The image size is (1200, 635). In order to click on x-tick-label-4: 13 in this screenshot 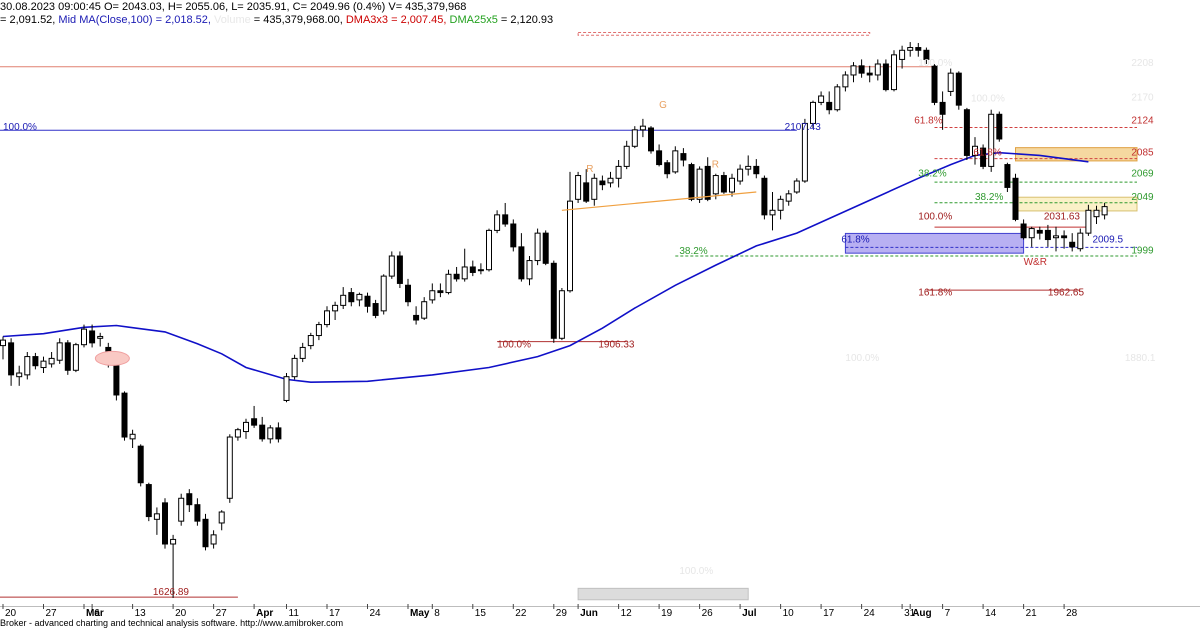, I will do `click(141, 613)`.